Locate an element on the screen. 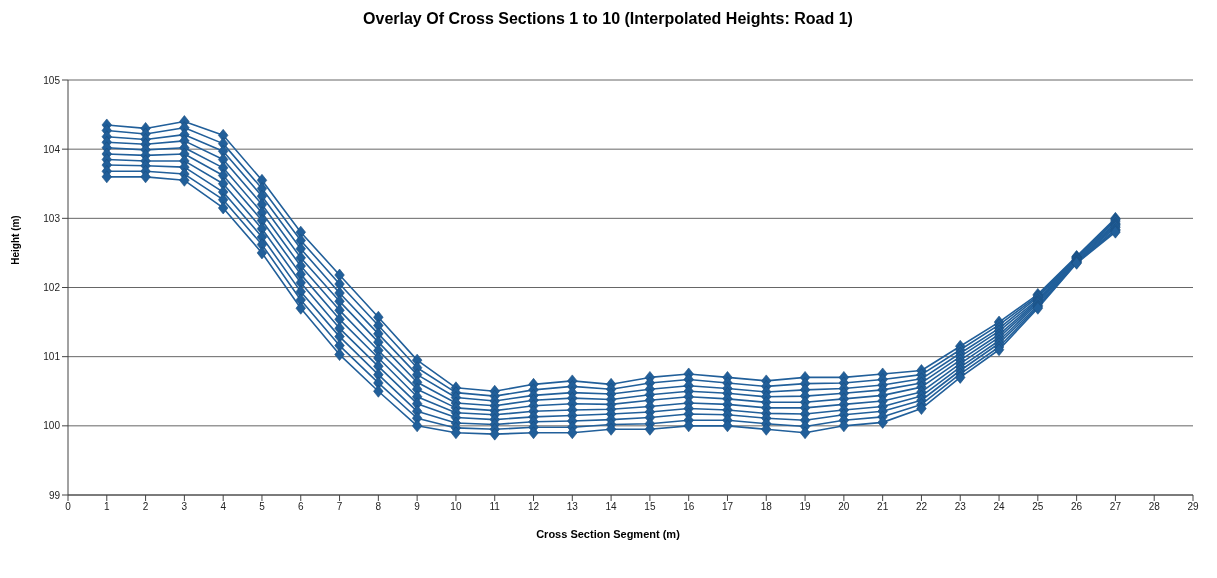  x-tick-label: 13 is located at coordinates (572, 507).